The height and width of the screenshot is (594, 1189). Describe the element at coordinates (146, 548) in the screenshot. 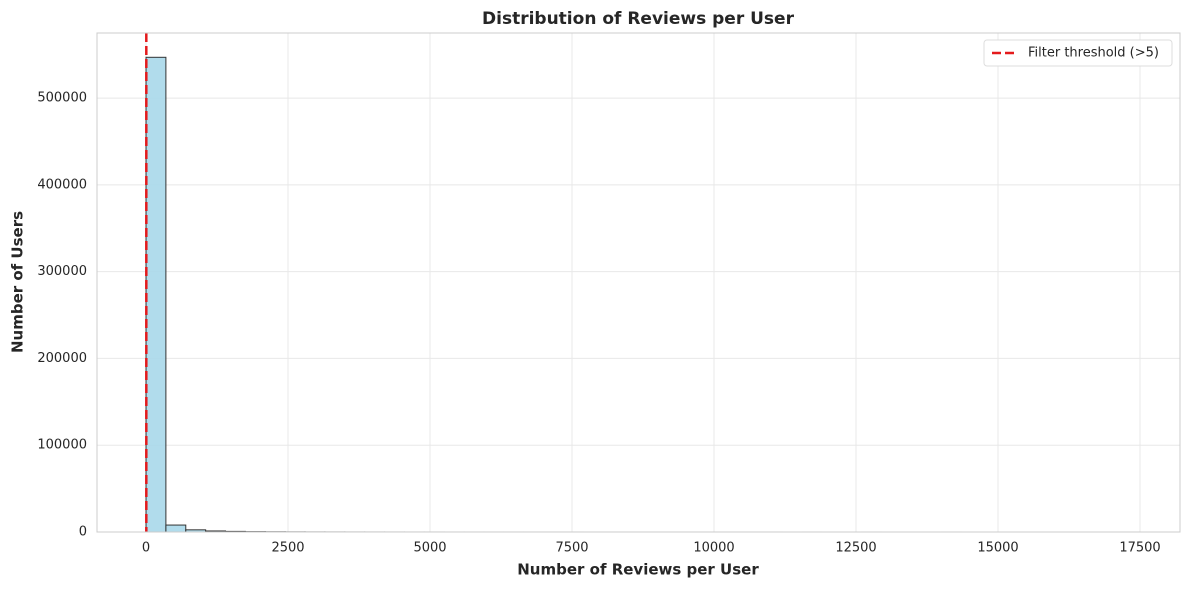

I see `x-tick-label: 0` at that location.